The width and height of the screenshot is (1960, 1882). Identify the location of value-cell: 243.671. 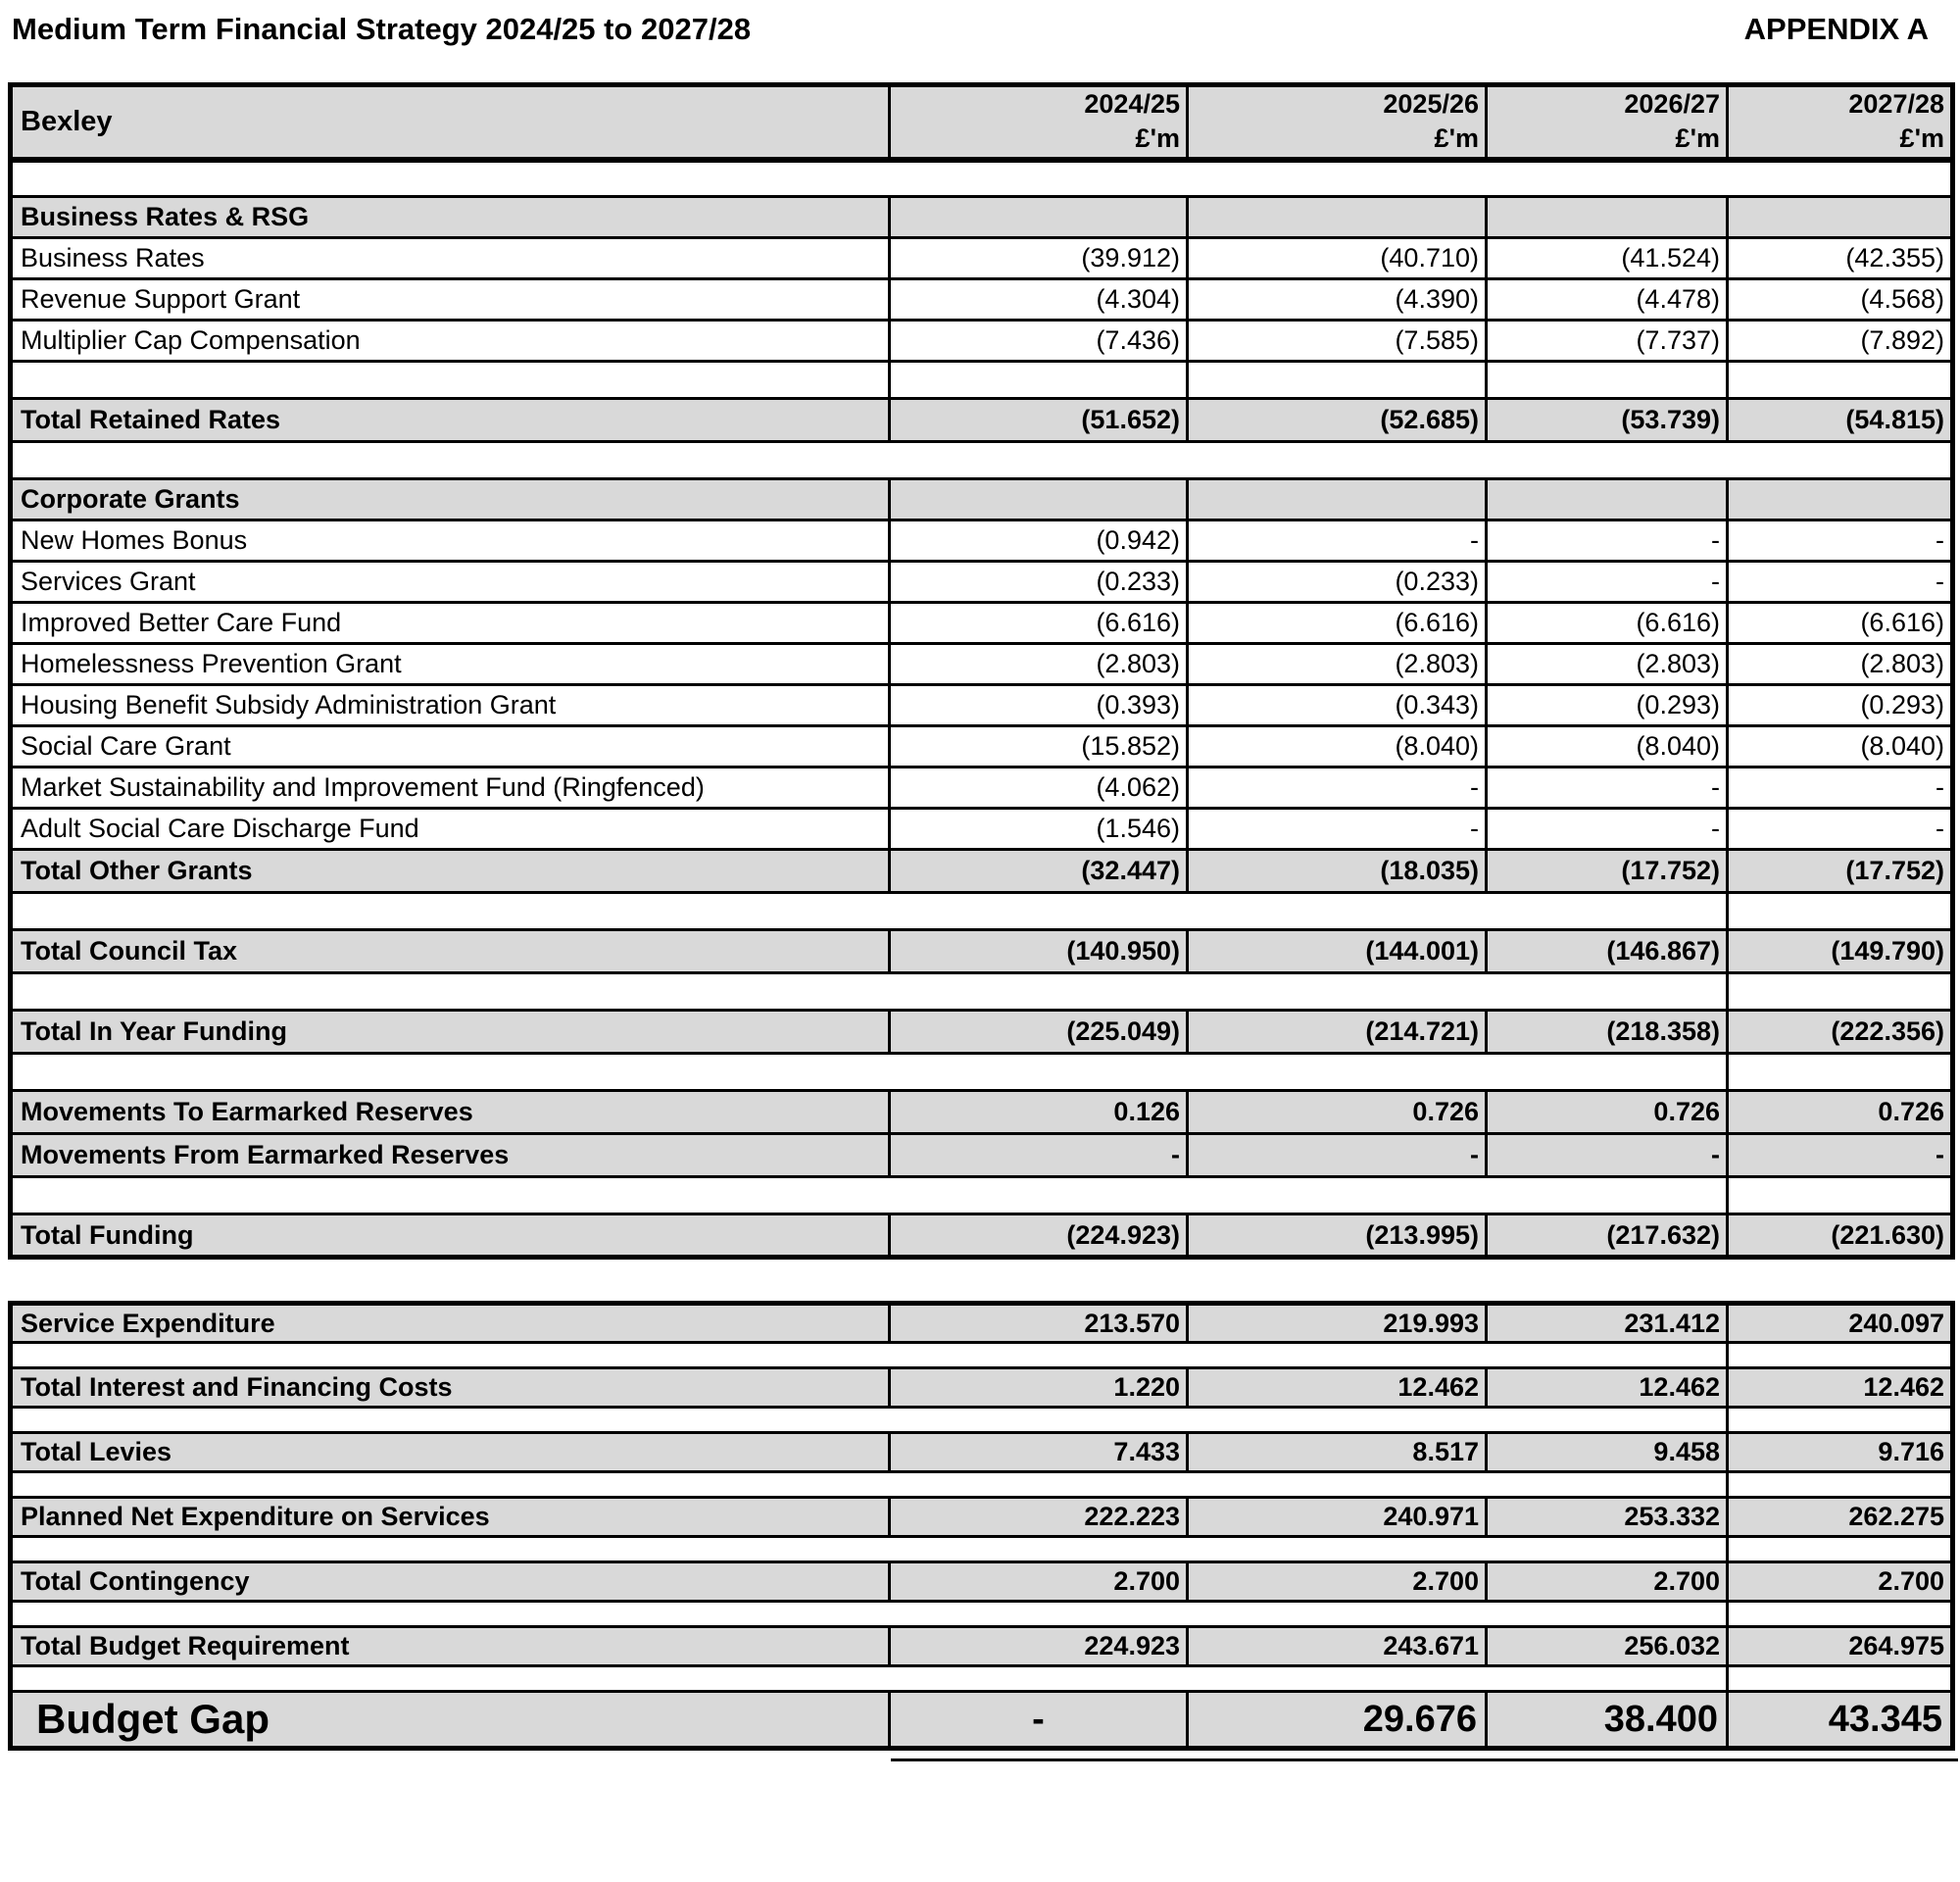
(1337, 1646).